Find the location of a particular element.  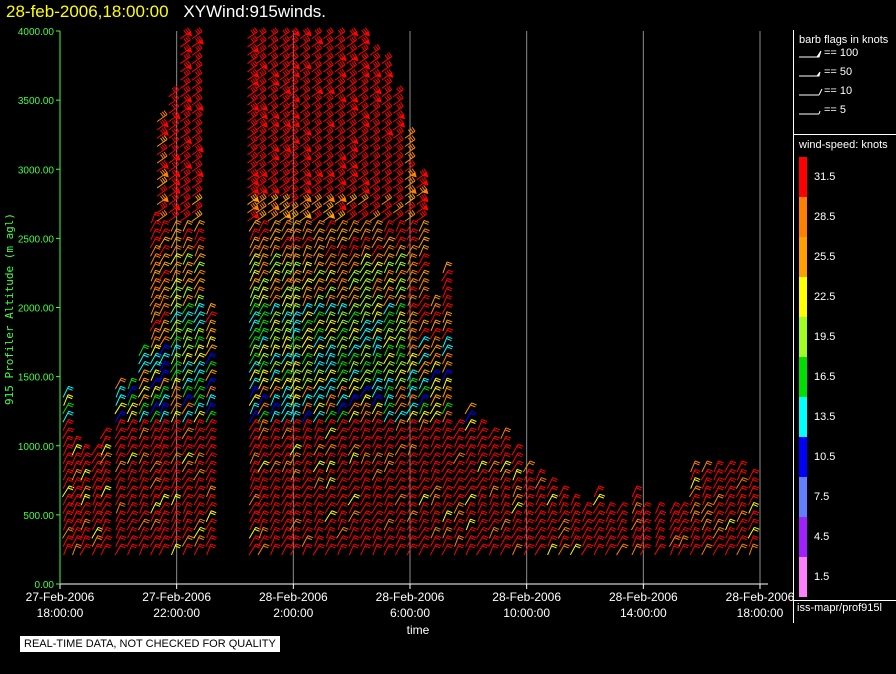

speed-color-swatch is located at coordinates (803, 577).